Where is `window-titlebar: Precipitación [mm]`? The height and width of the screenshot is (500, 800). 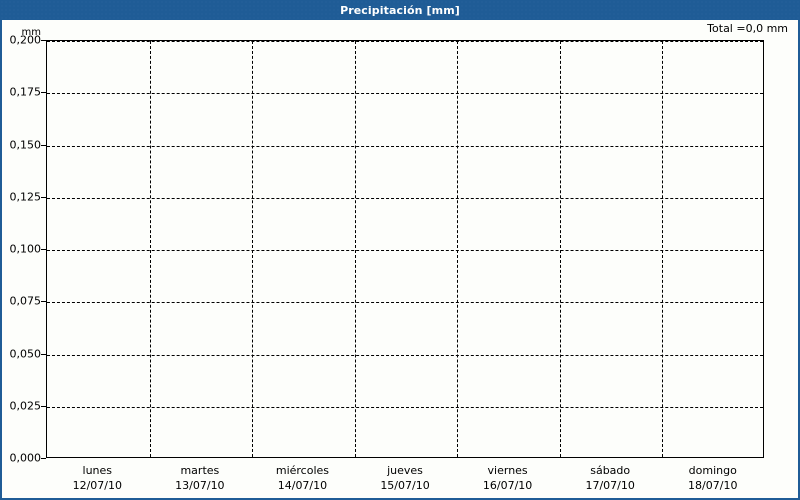 window-titlebar: Precipitación [mm] is located at coordinates (400, 10).